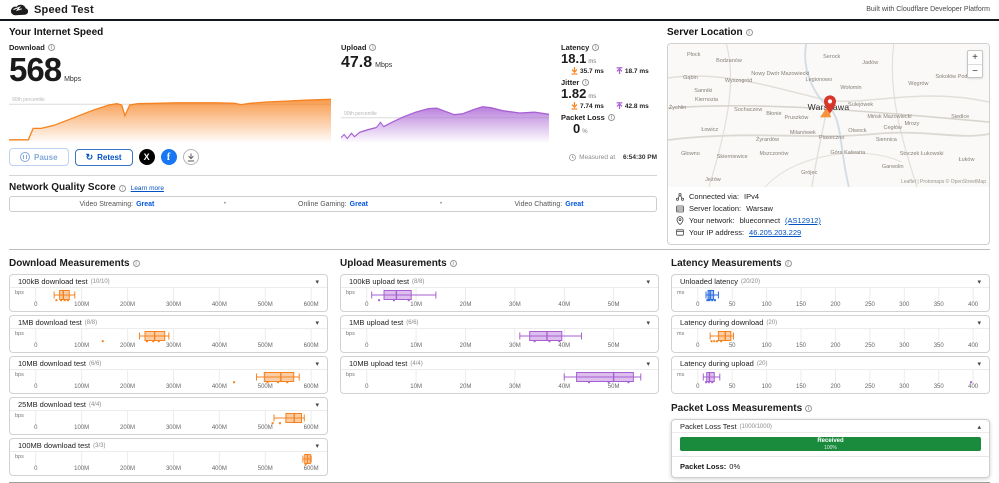 This screenshot has width=999, height=483. Describe the element at coordinates (851, 88) in the screenshot. I see `map-city-label: Wołomin` at that location.